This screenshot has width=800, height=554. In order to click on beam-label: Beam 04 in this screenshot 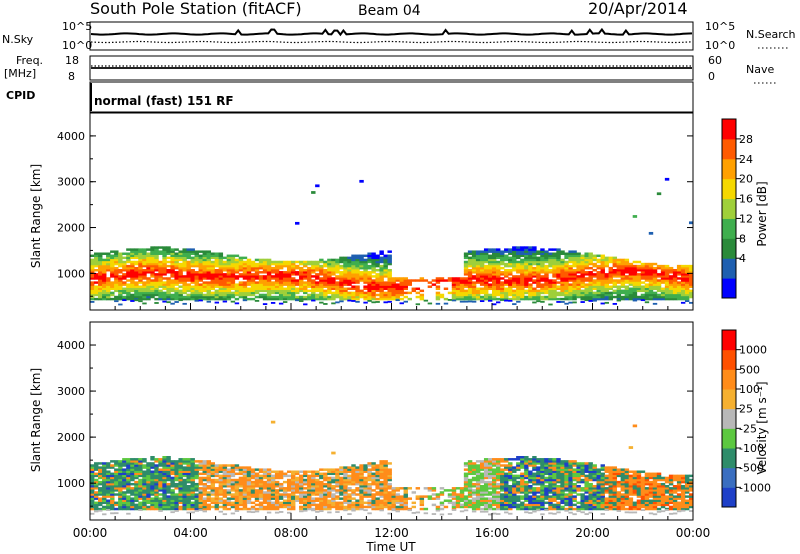, I will do `click(389, 11)`.